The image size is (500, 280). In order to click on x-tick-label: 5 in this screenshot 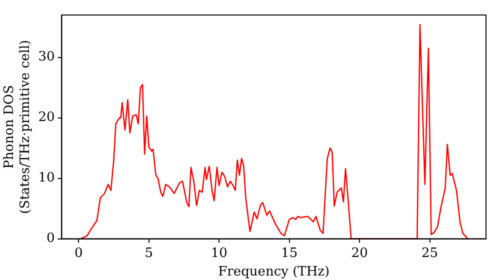, I will do `click(148, 253)`.